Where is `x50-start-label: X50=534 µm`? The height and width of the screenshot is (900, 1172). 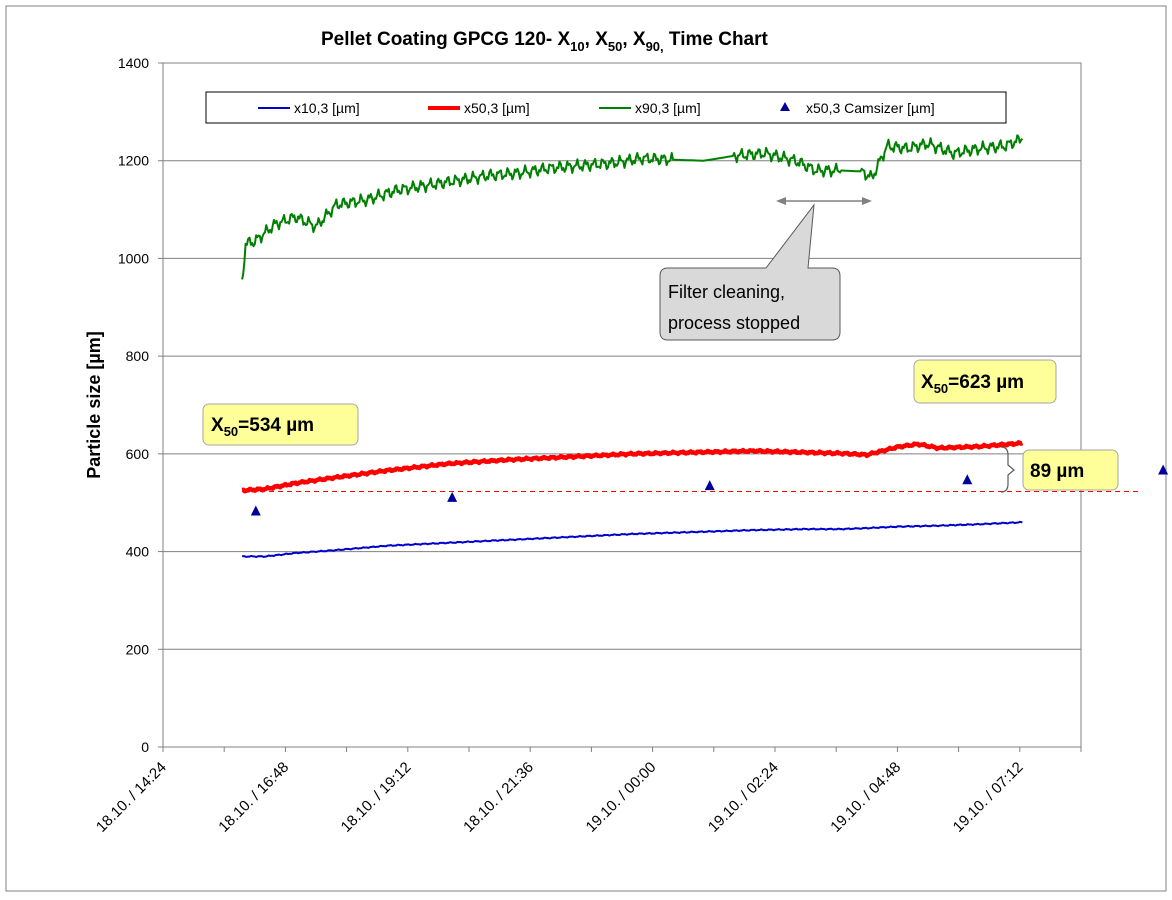
x50-start-label: X50=534 µm is located at coordinates (262, 427).